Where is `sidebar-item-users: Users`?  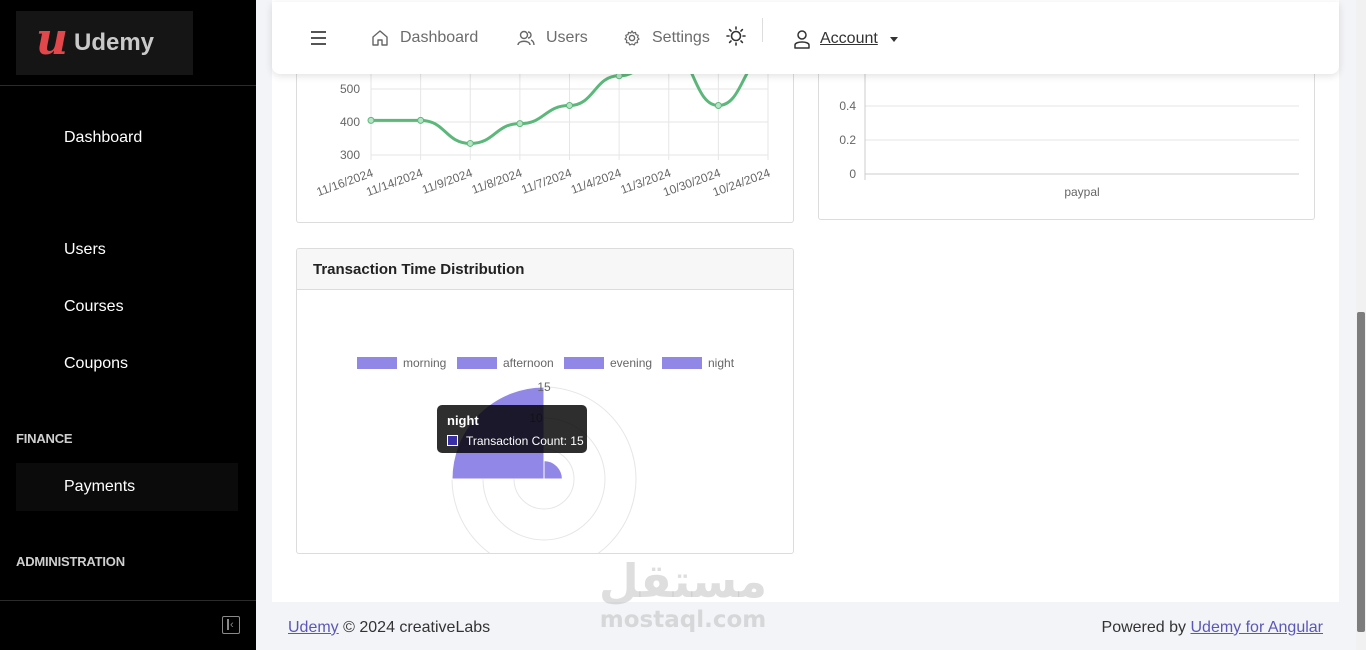 sidebar-item-users: Users is located at coordinates (85, 249).